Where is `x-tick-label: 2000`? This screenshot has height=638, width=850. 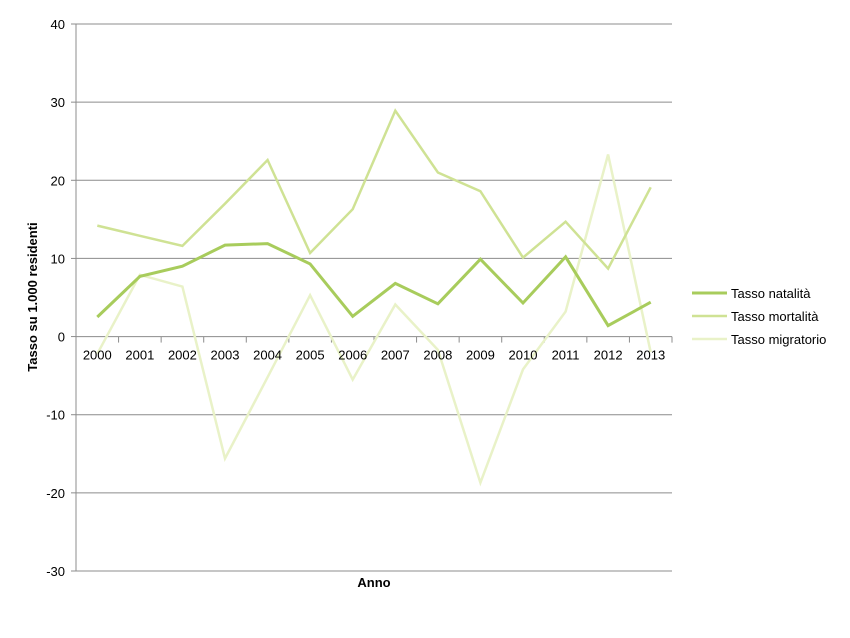
x-tick-label: 2000 is located at coordinates (97, 355).